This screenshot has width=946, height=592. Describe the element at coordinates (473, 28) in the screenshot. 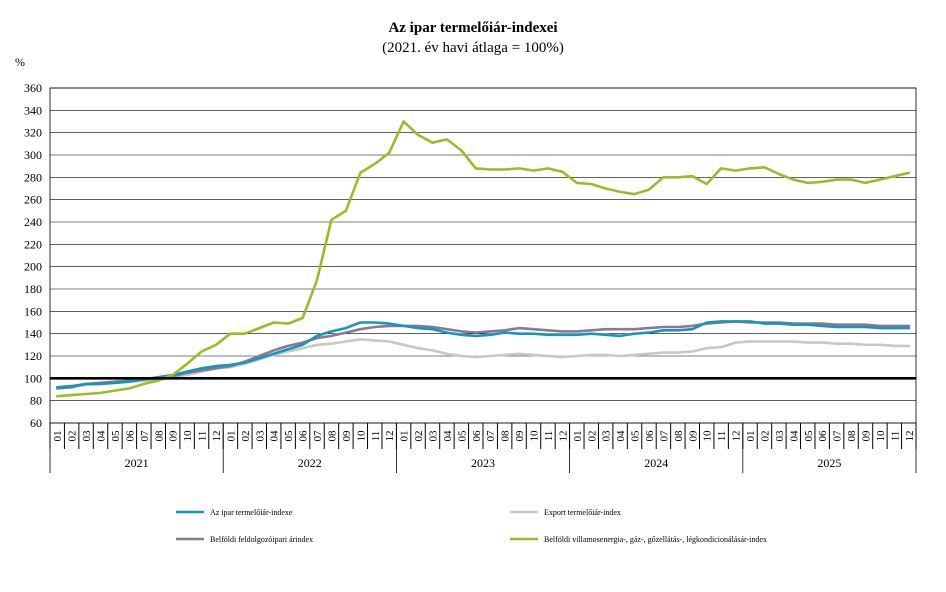

I see `chart-title: Az ipar termelőiár-indexei` at that location.